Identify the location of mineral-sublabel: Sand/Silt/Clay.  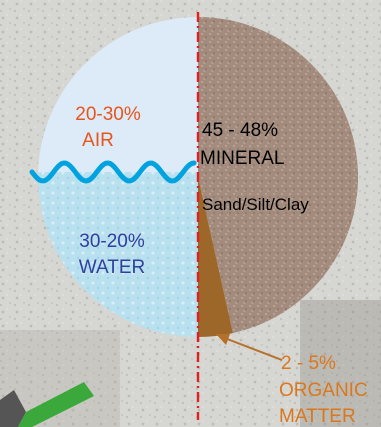
(255, 204).